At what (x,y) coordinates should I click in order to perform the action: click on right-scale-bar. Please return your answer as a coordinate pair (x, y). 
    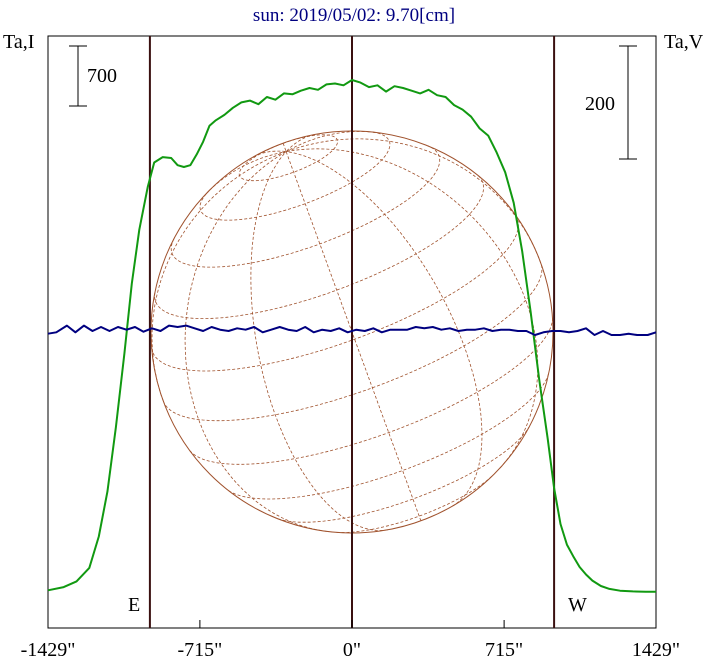
    Looking at the image, I should click on (628, 102).